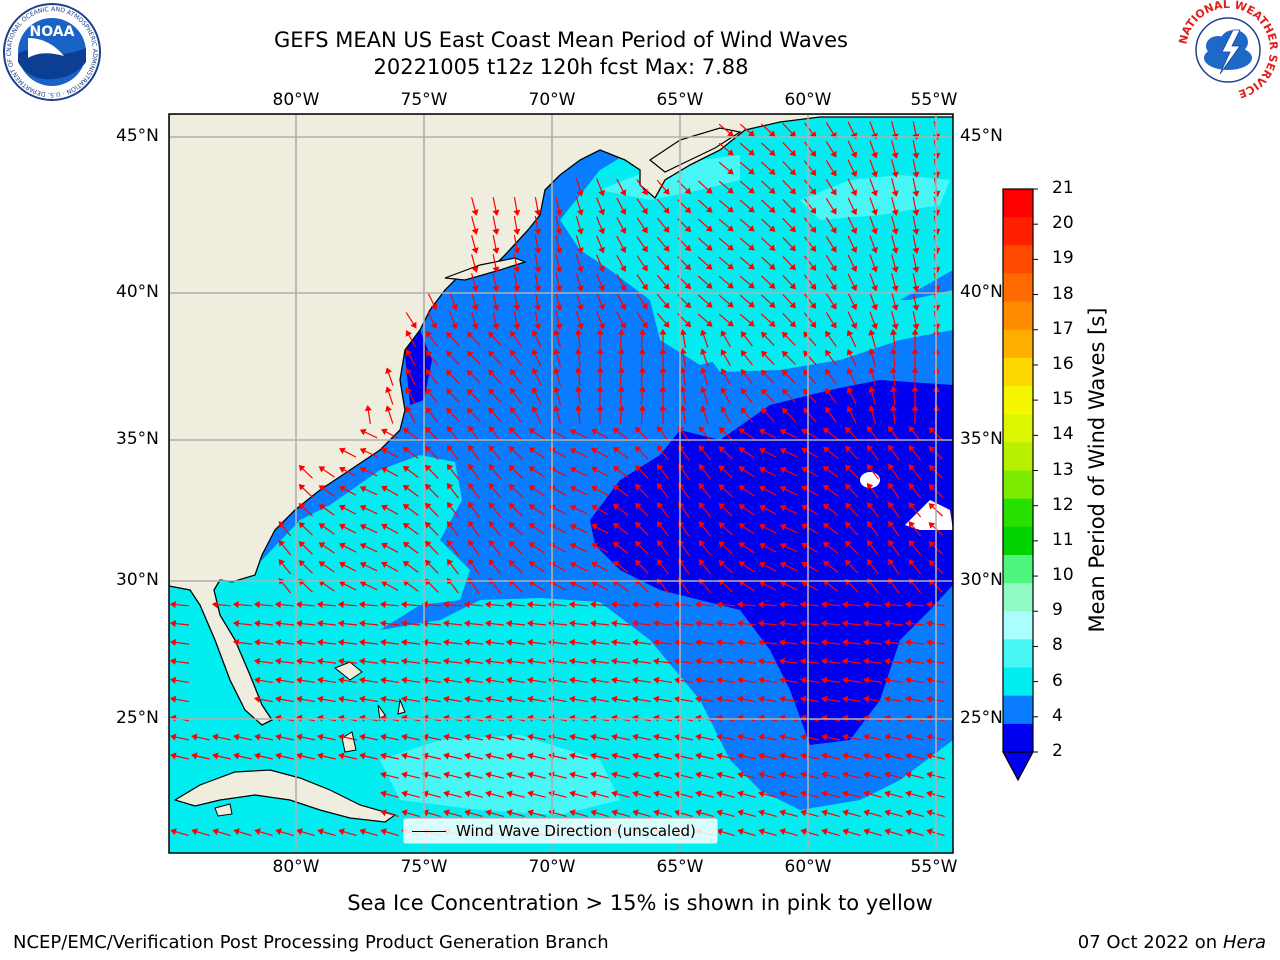 The width and height of the screenshot is (1280, 960). What do you see at coordinates (370, 707) in the screenshot?
I see `land-bahamas` at bounding box center [370, 707].